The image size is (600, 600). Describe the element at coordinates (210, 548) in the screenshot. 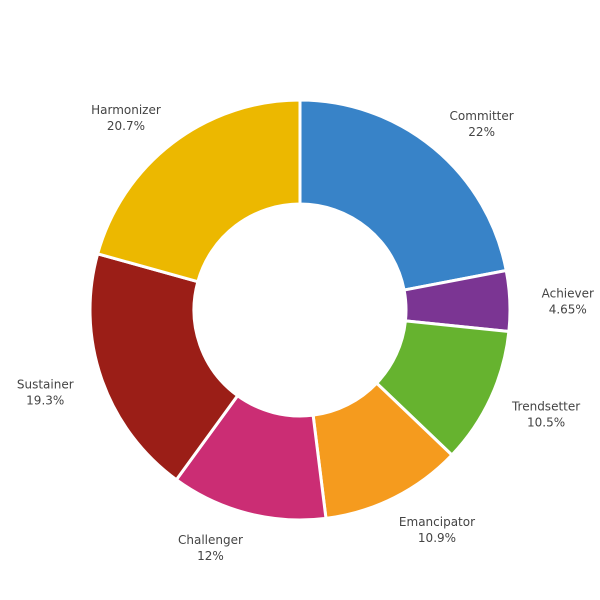

I see `label-challenger: Challenger 12%` at that location.